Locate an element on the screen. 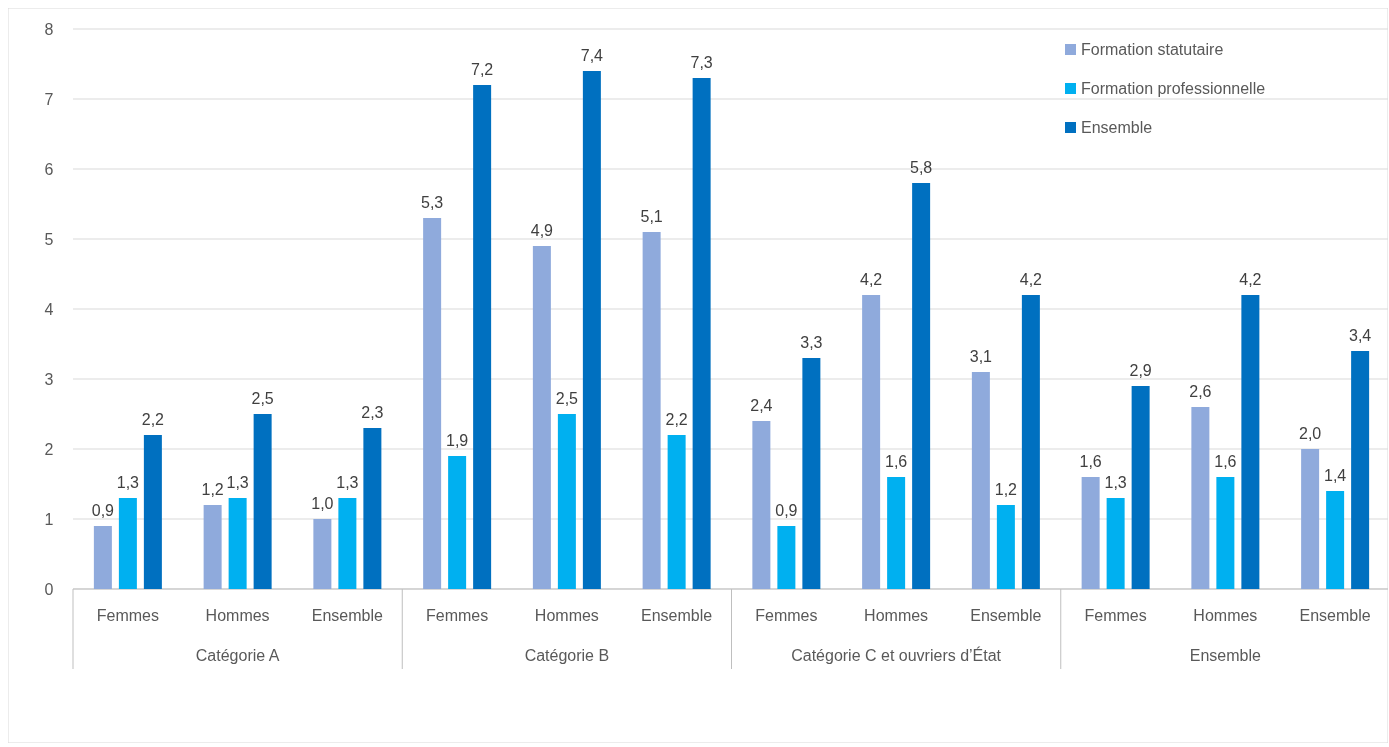 Image resolution: width=1389 pixels, height=747 pixels. data-label: 1,9 is located at coordinates (457, 440).